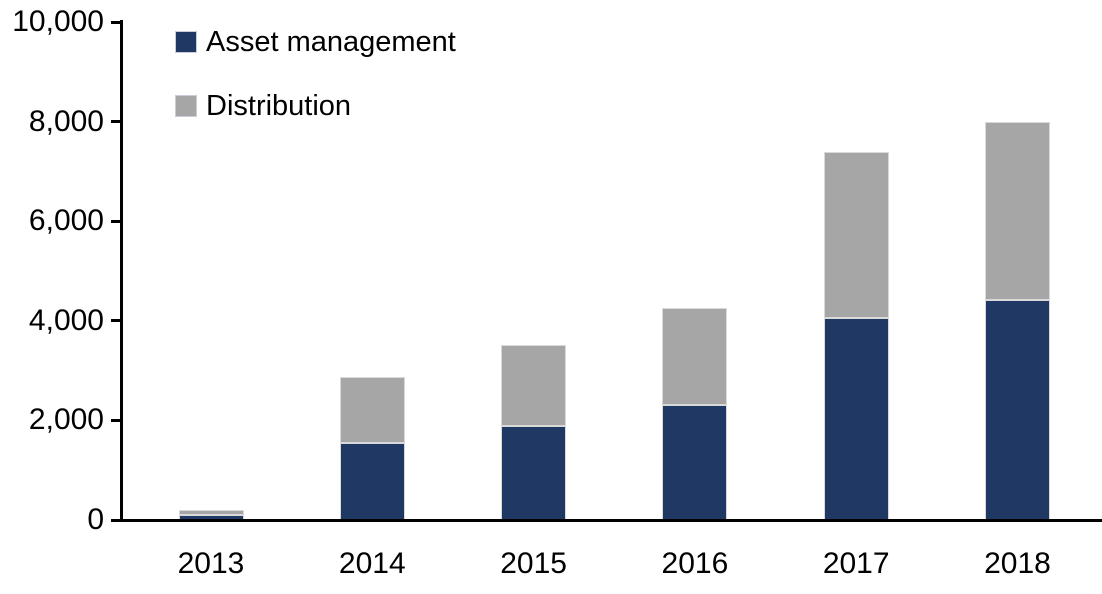 This screenshot has width=1102, height=594. What do you see at coordinates (186, 42) in the screenshot?
I see `legend-swatch-asset-management` at bounding box center [186, 42].